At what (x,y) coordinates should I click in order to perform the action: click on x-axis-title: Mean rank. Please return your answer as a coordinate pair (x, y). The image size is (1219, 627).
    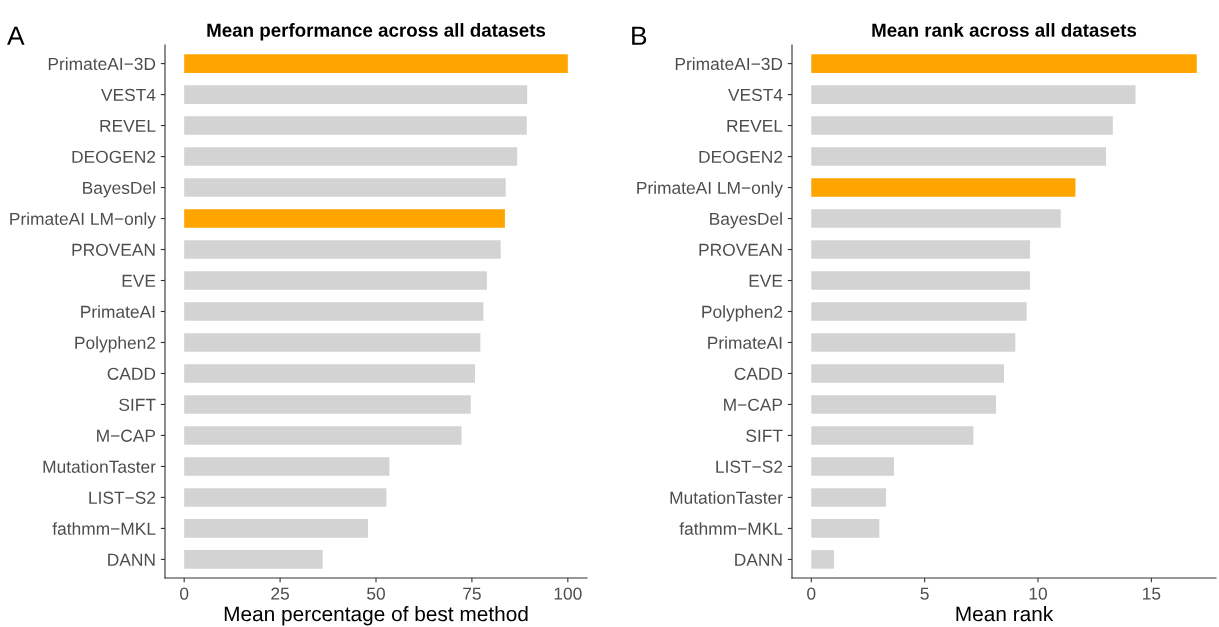
    Looking at the image, I should click on (1005, 613).